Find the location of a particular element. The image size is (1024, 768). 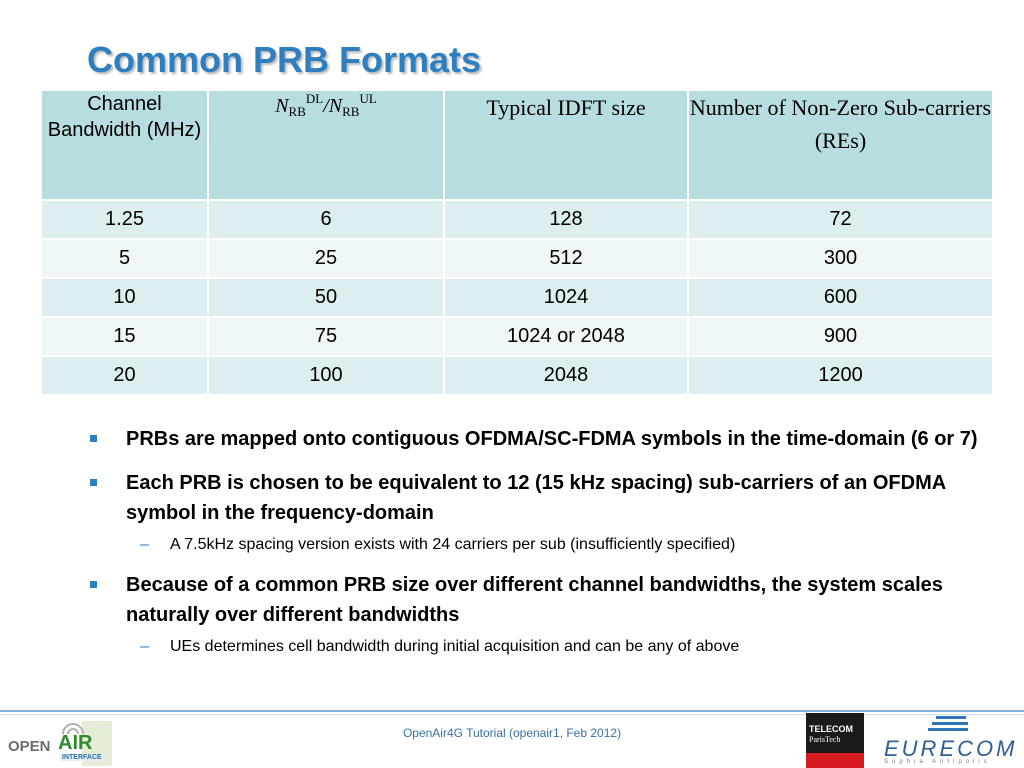

table-cell: 5 is located at coordinates (124, 258).